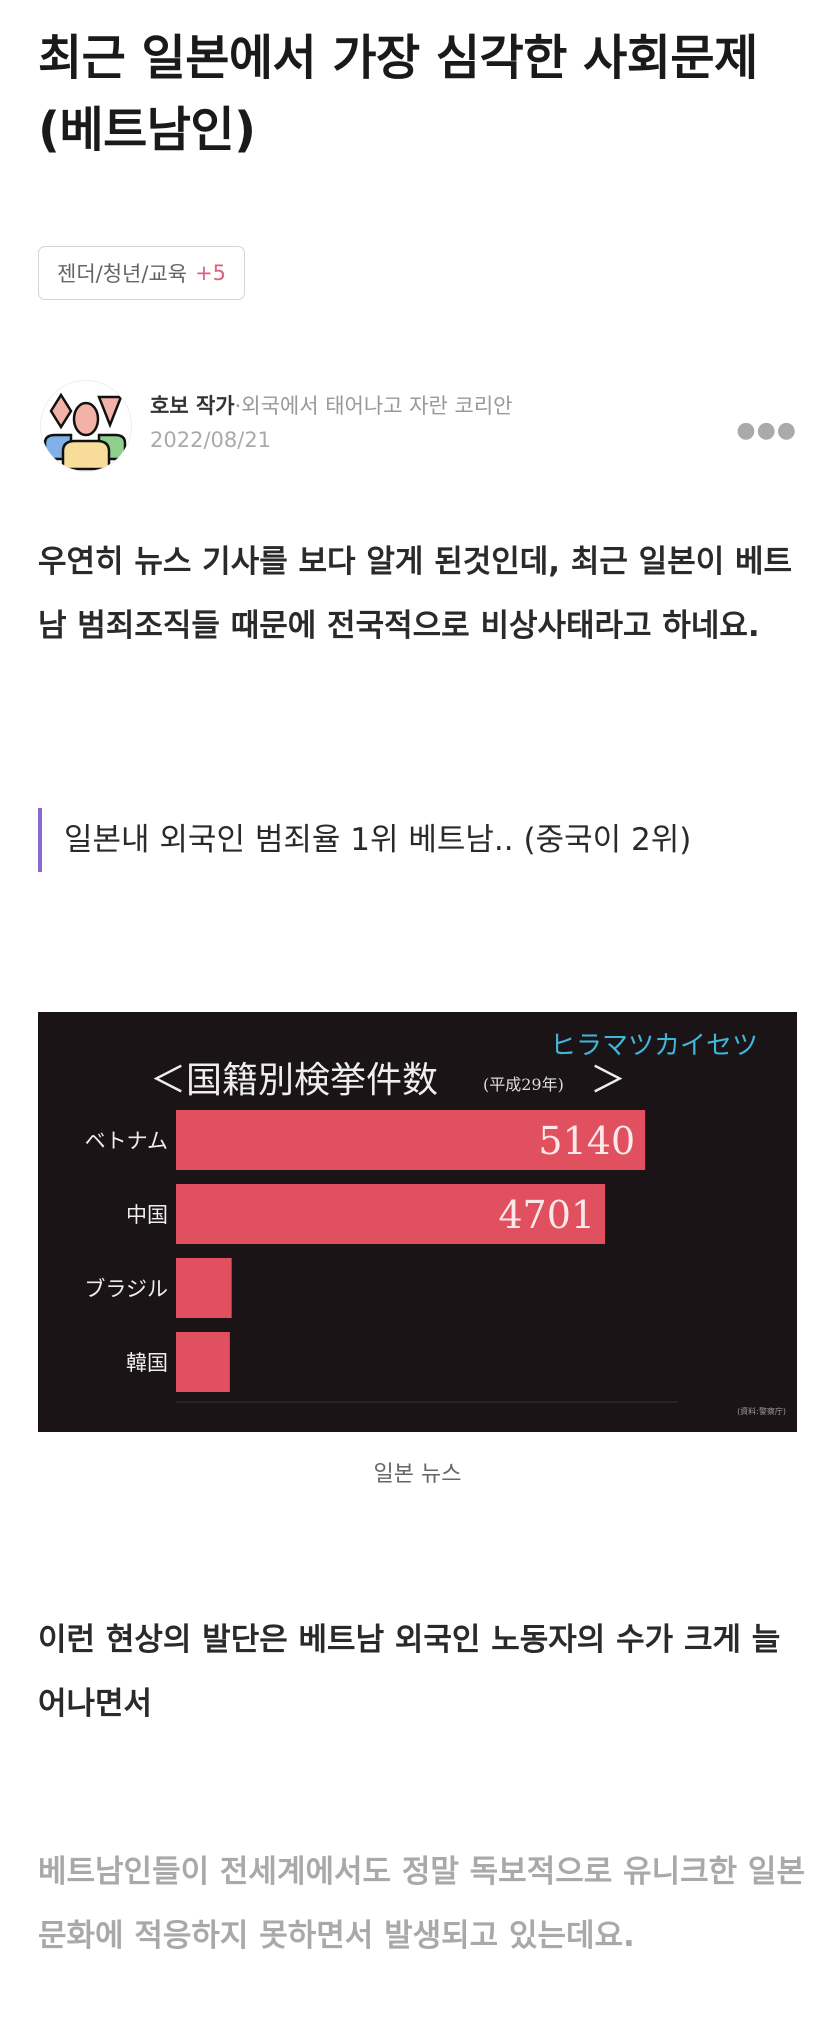  What do you see at coordinates (85, 431) in the screenshot?
I see `people-group-icon` at bounding box center [85, 431].